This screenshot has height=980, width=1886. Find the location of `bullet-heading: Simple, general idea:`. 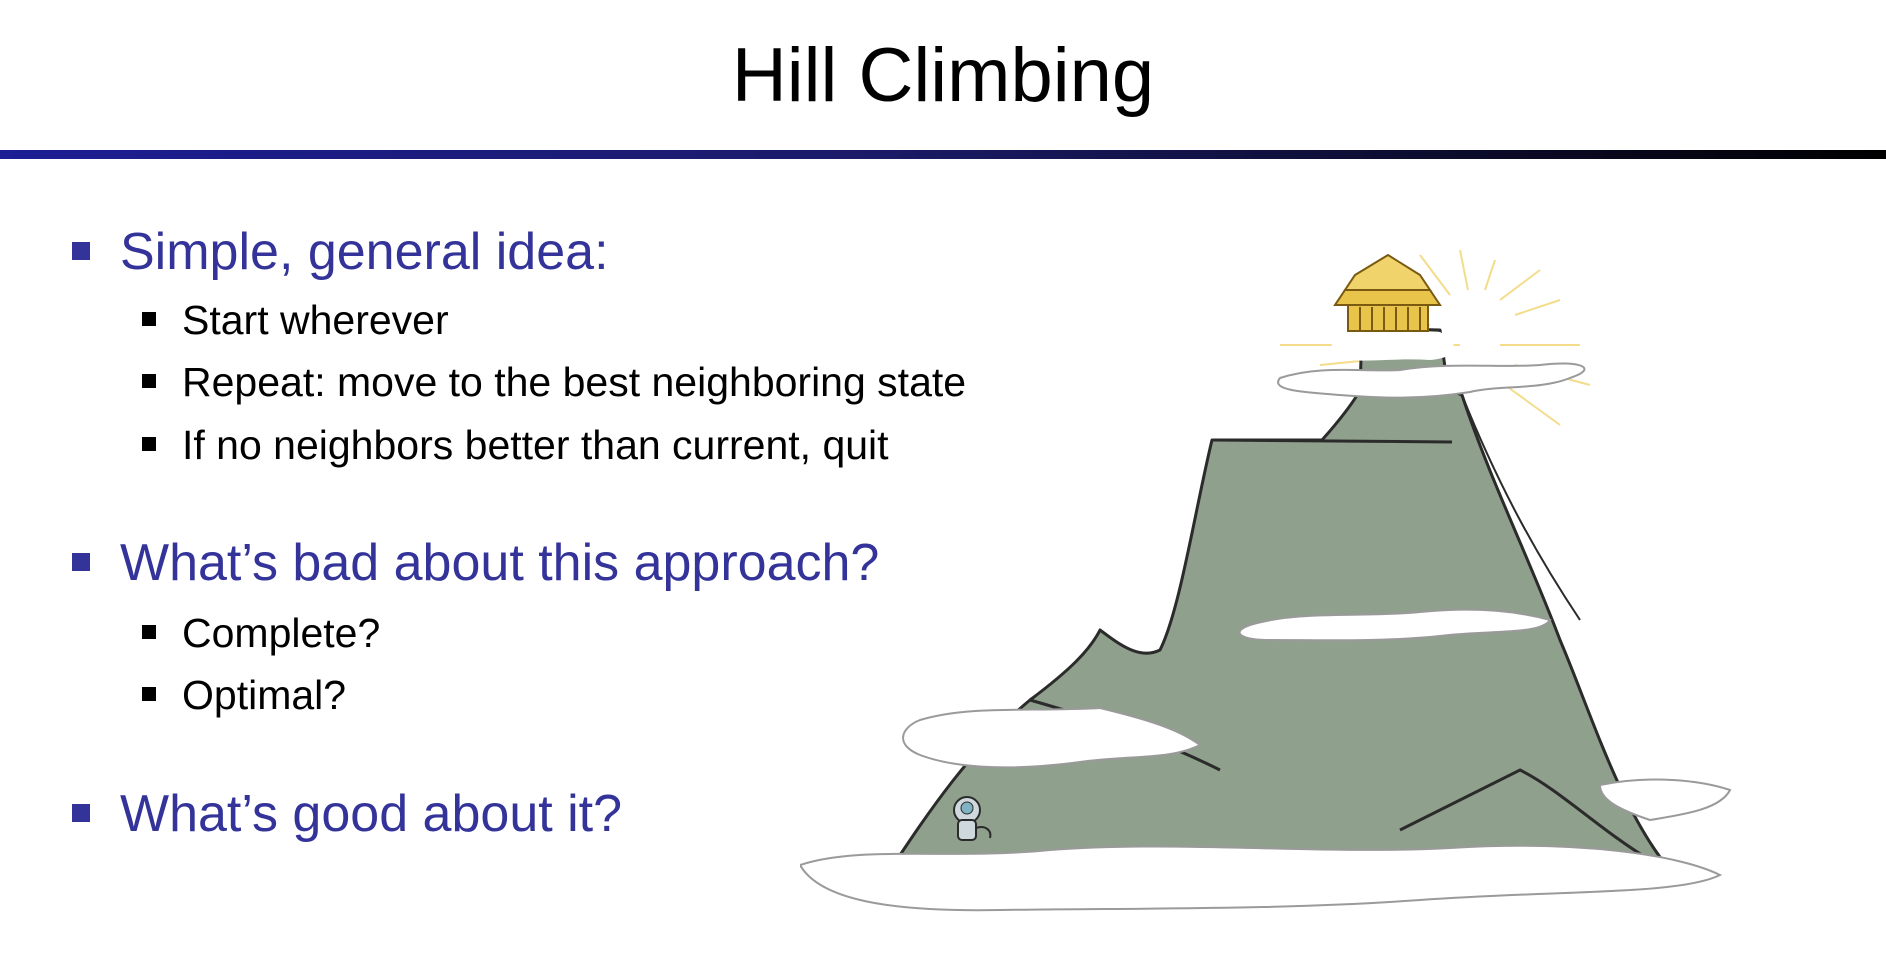

bullet-heading: Simple, general idea: is located at coordinates (340, 252).